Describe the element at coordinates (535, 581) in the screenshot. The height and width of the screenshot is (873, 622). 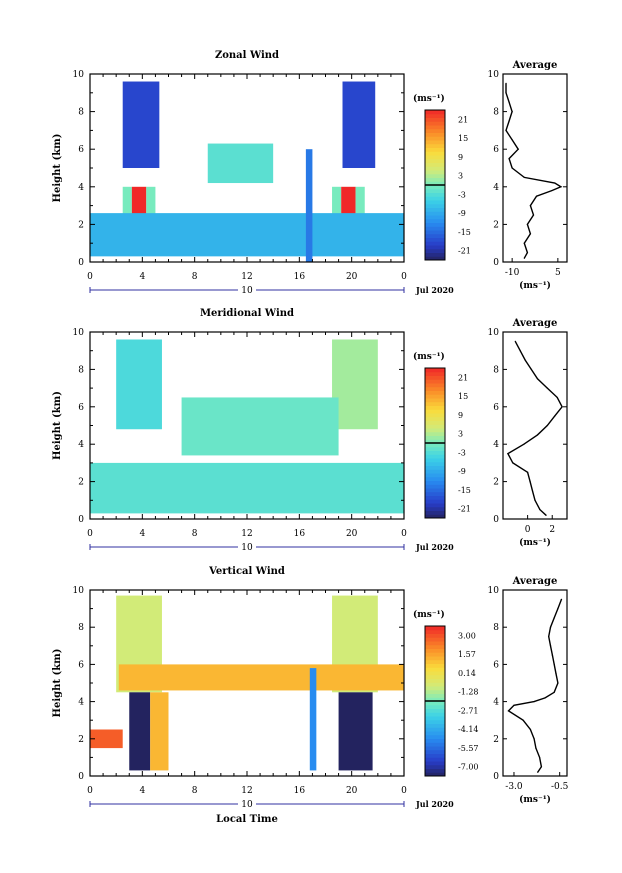
I see `average-title: Average` at that location.